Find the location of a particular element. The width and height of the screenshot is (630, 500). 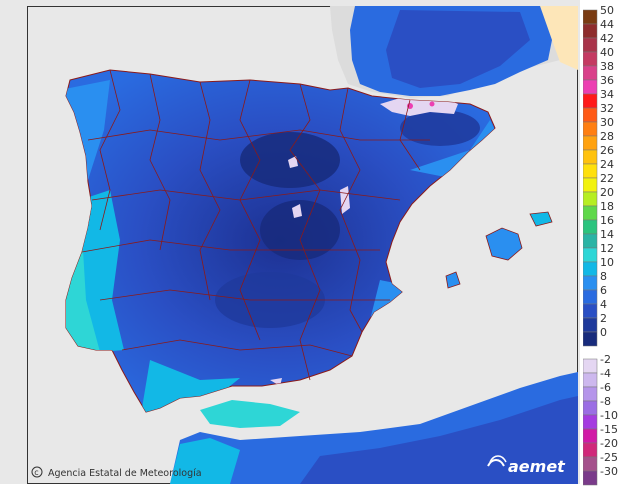

legend-tick-label: -30 is located at coordinates (609, 471).